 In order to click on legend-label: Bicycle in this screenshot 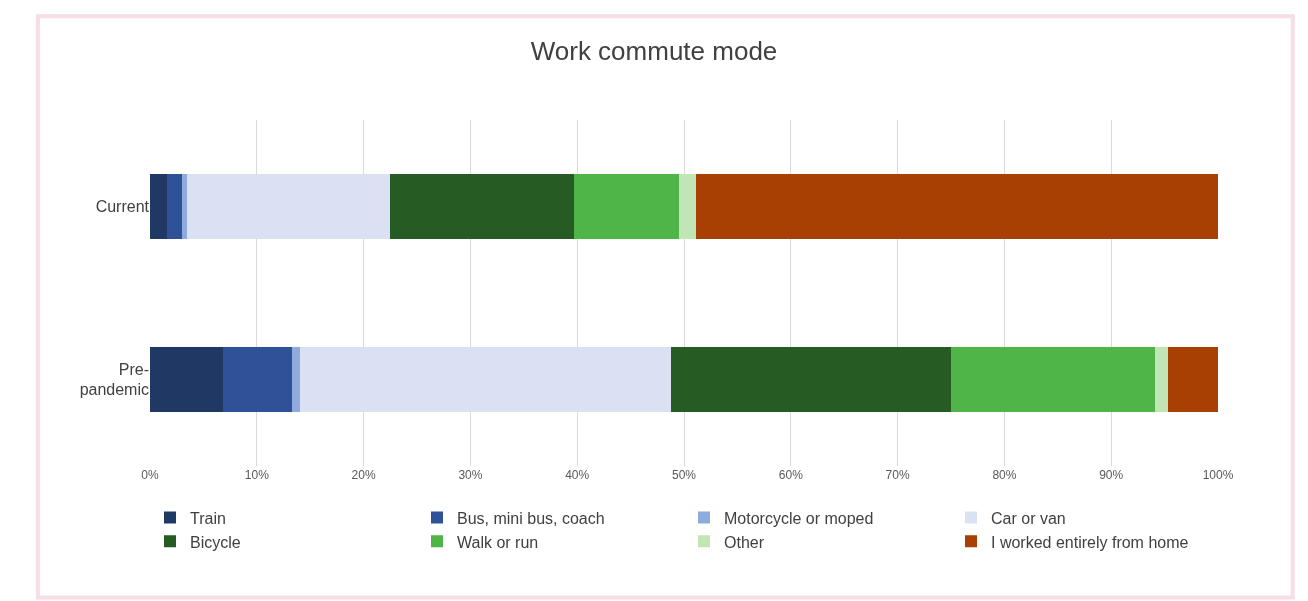, I will do `click(215, 542)`.